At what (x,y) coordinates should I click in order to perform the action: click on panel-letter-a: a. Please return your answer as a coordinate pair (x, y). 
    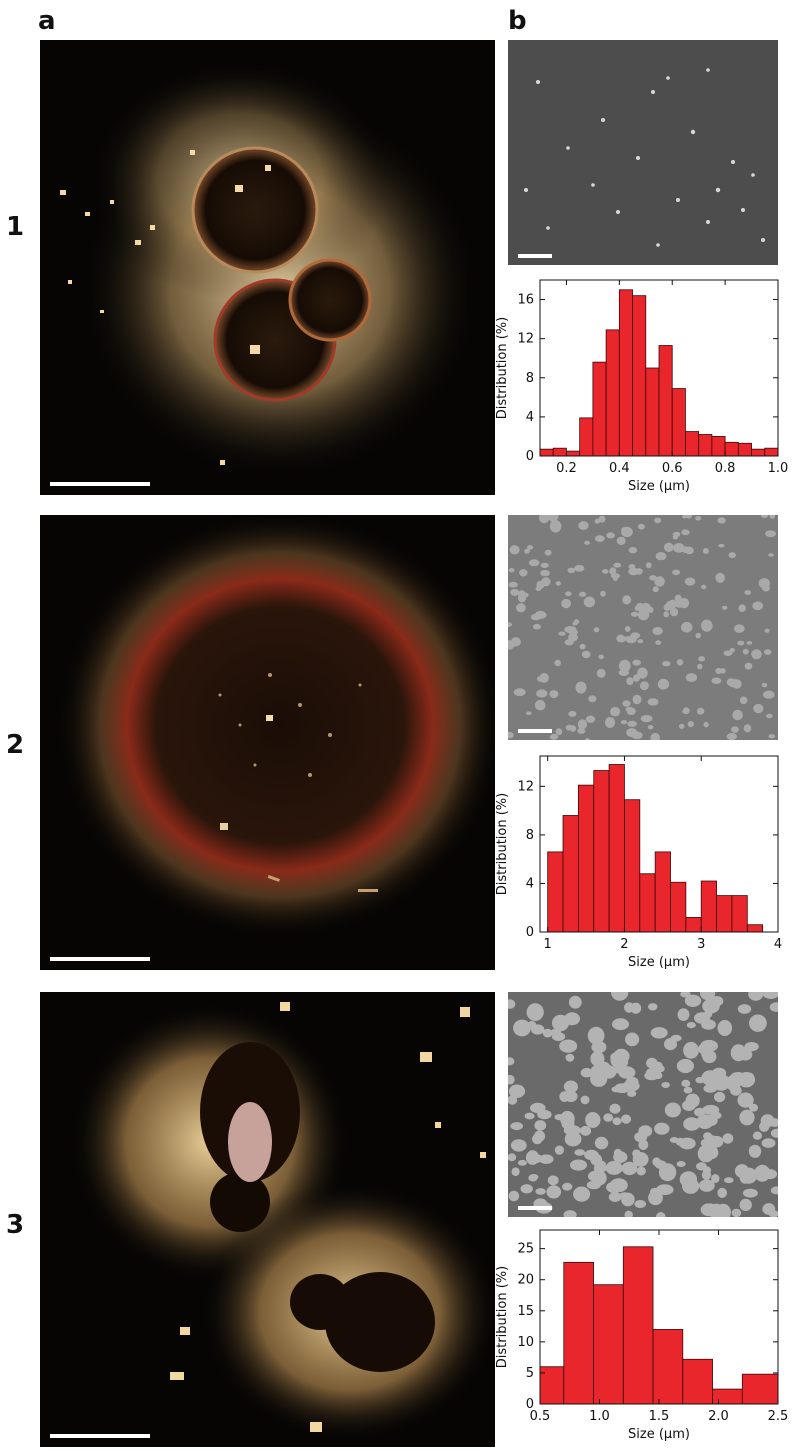
    Looking at the image, I should click on (47, 21).